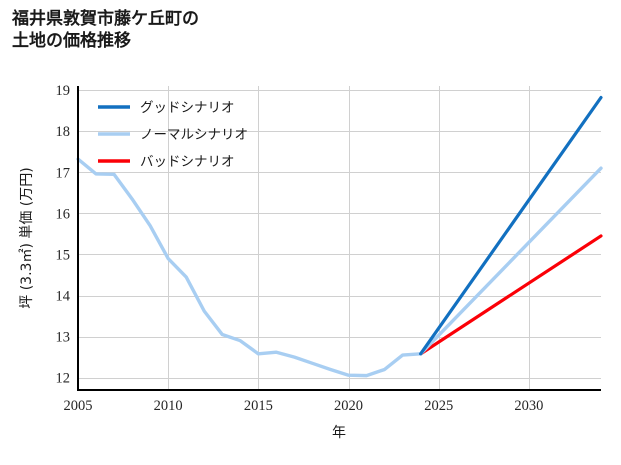  I want to click on x-tick-label: 2010, so click(168, 406).